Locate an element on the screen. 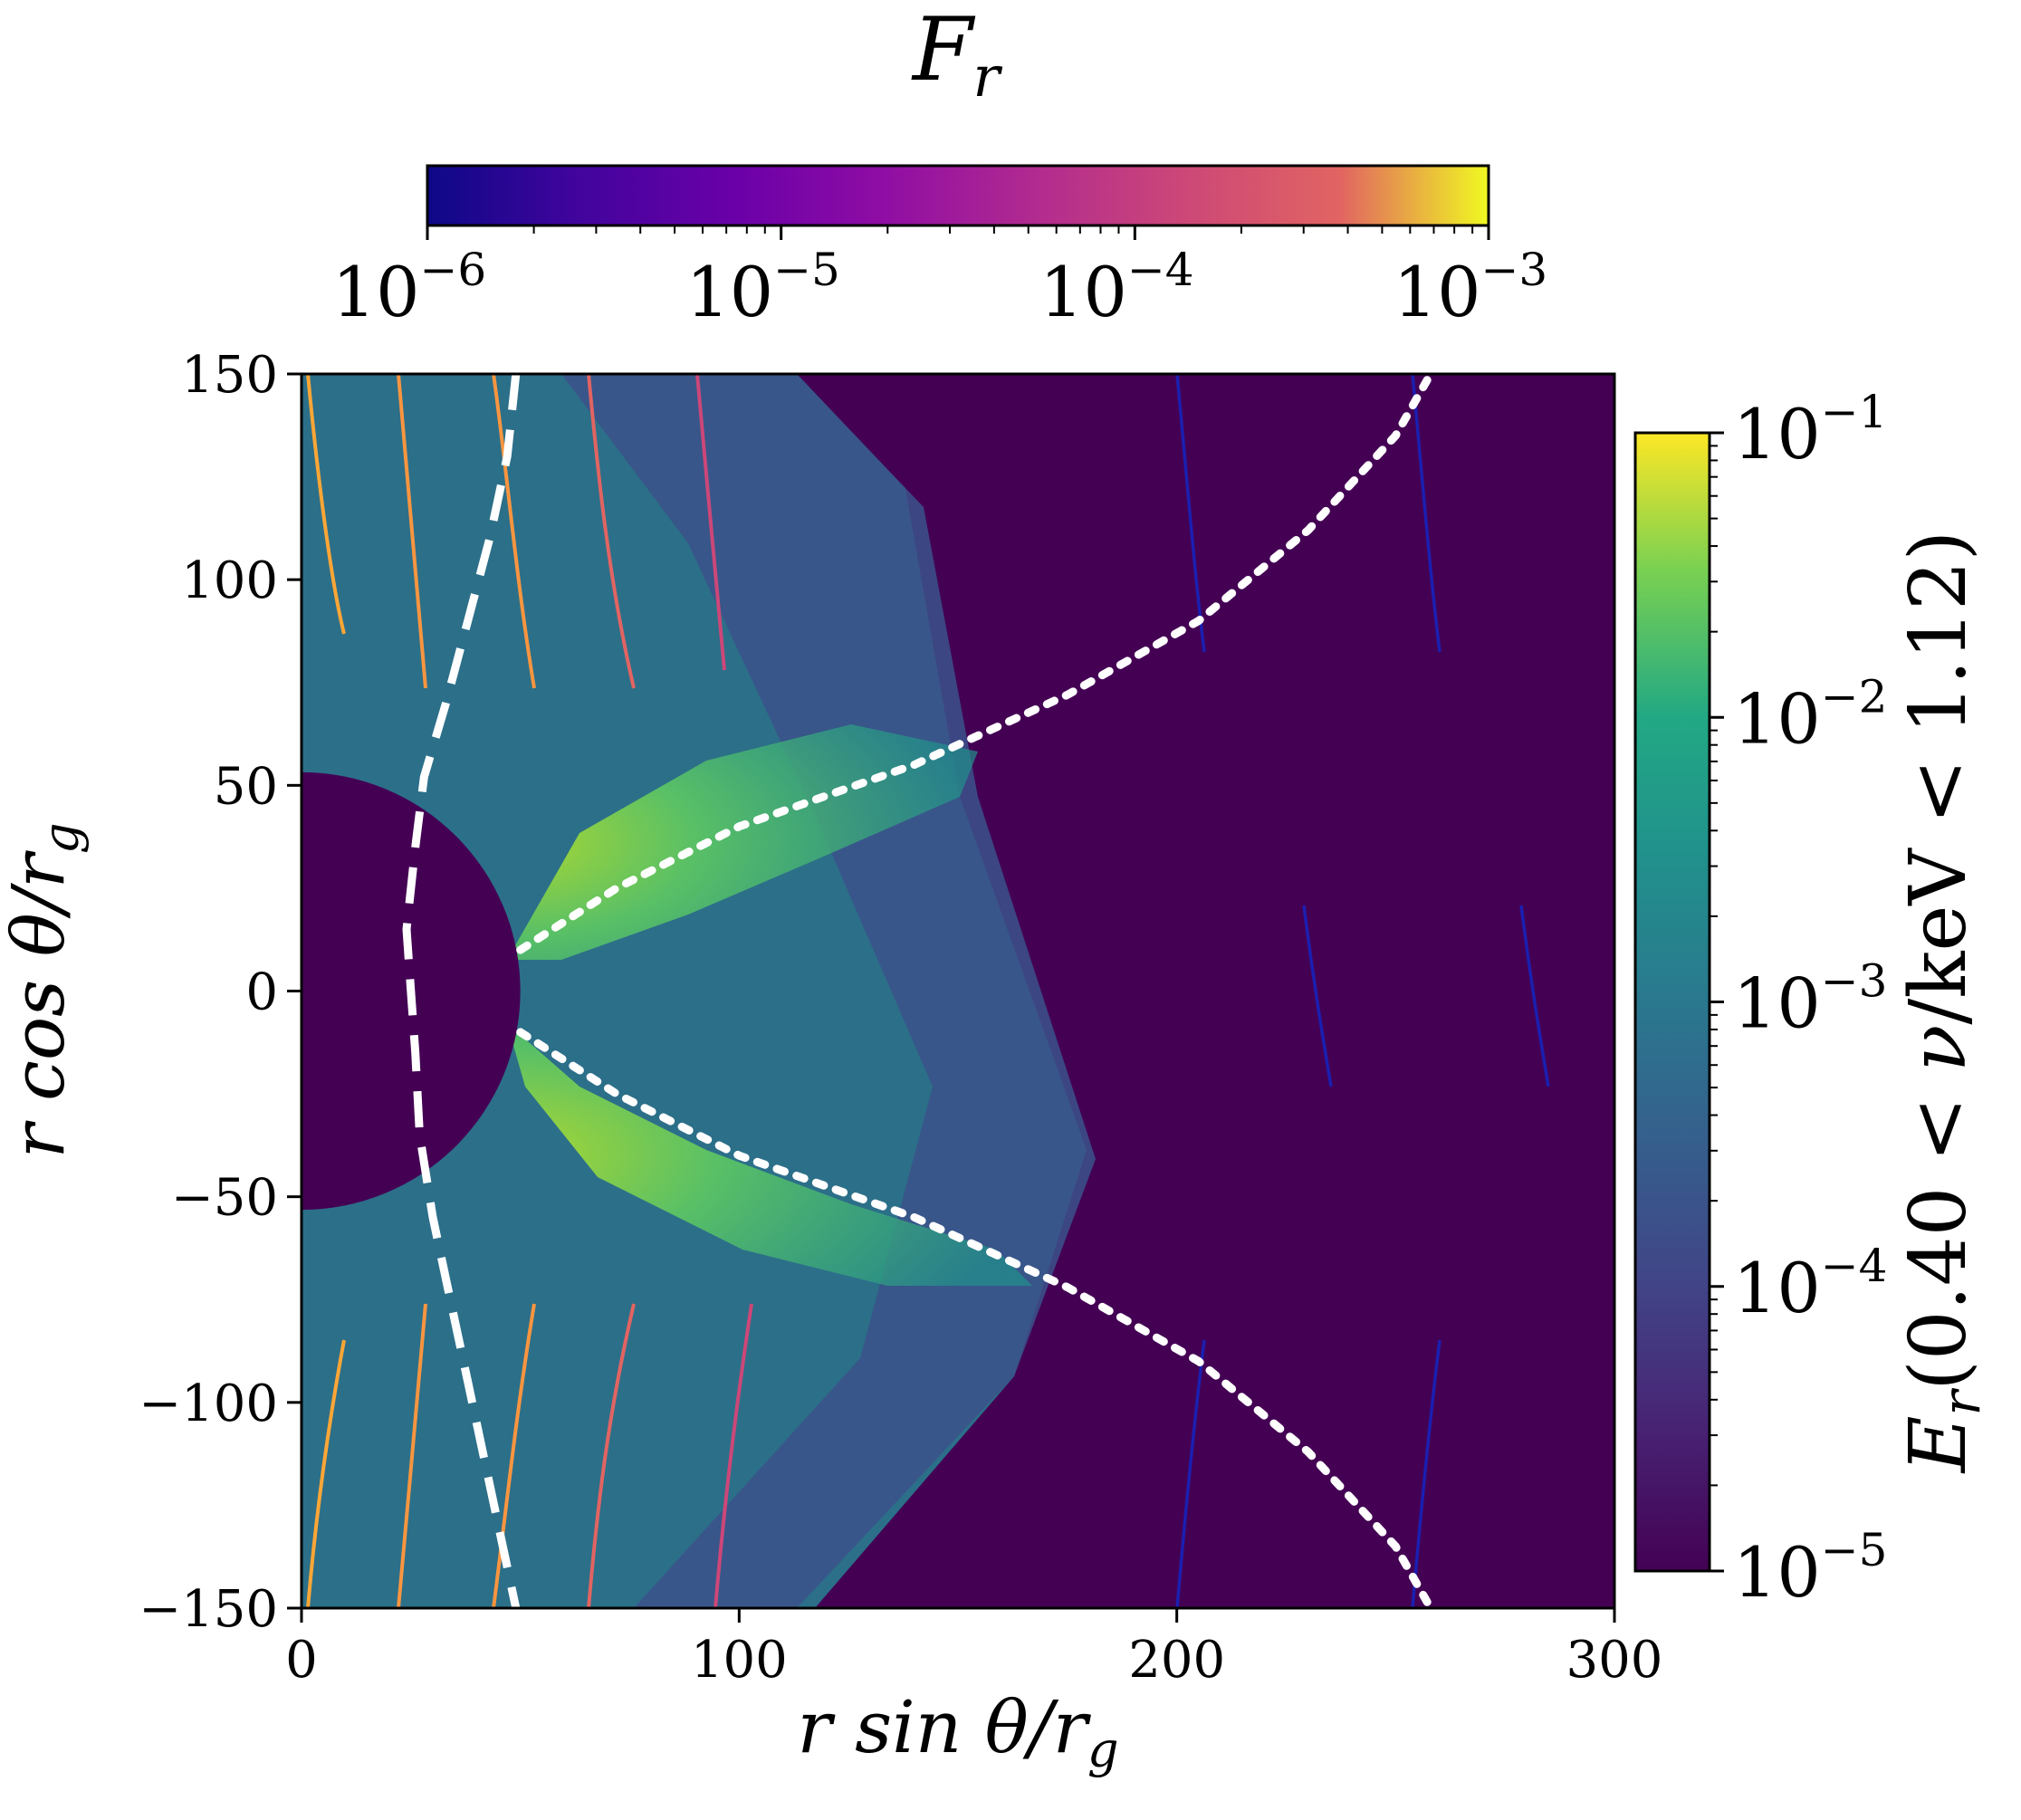  y-tick-label: 100 is located at coordinates (229, 580).